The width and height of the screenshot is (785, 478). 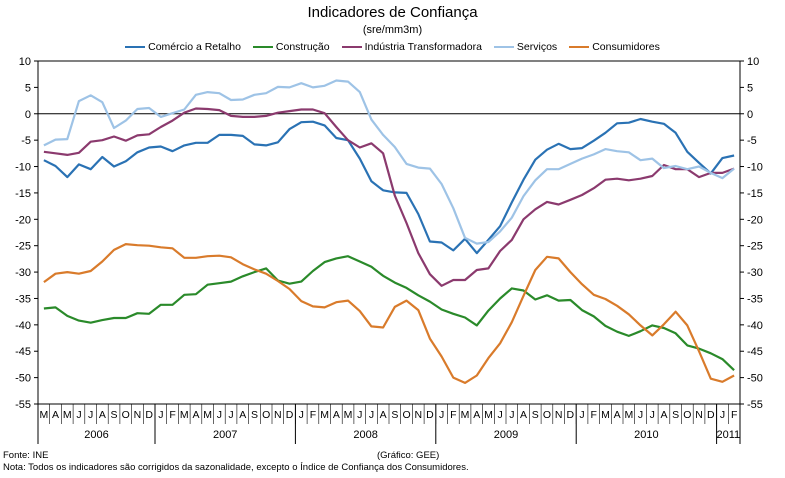 What do you see at coordinates (25, 62) in the screenshot?
I see `y-tick-label-left: 10` at bounding box center [25, 62].